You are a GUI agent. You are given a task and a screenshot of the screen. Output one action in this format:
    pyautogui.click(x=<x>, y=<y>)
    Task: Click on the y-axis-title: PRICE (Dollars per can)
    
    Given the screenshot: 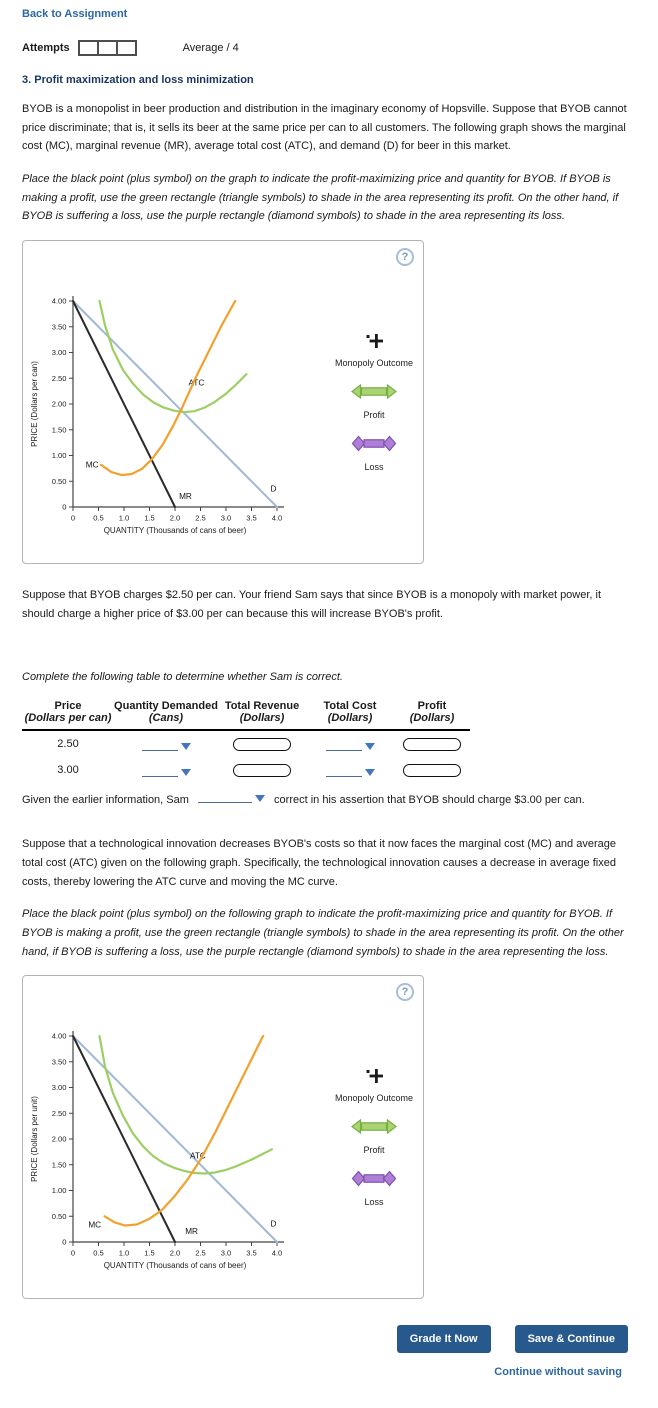 What is the action you would take?
    pyautogui.click(x=34, y=404)
    